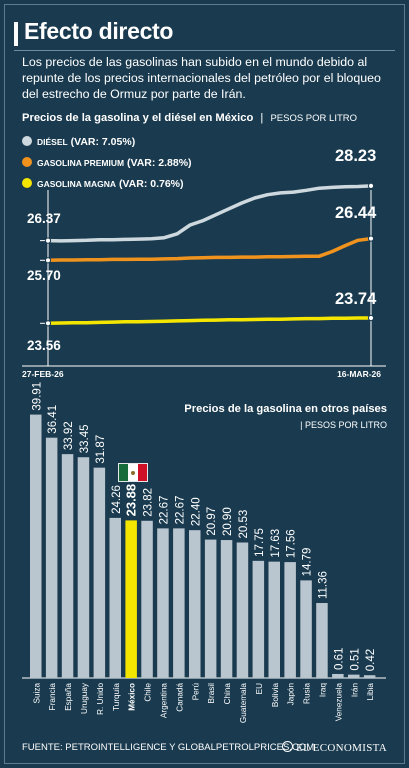  What do you see at coordinates (48, 260) in the screenshot?
I see `start-point-premium` at bounding box center [48, 260].